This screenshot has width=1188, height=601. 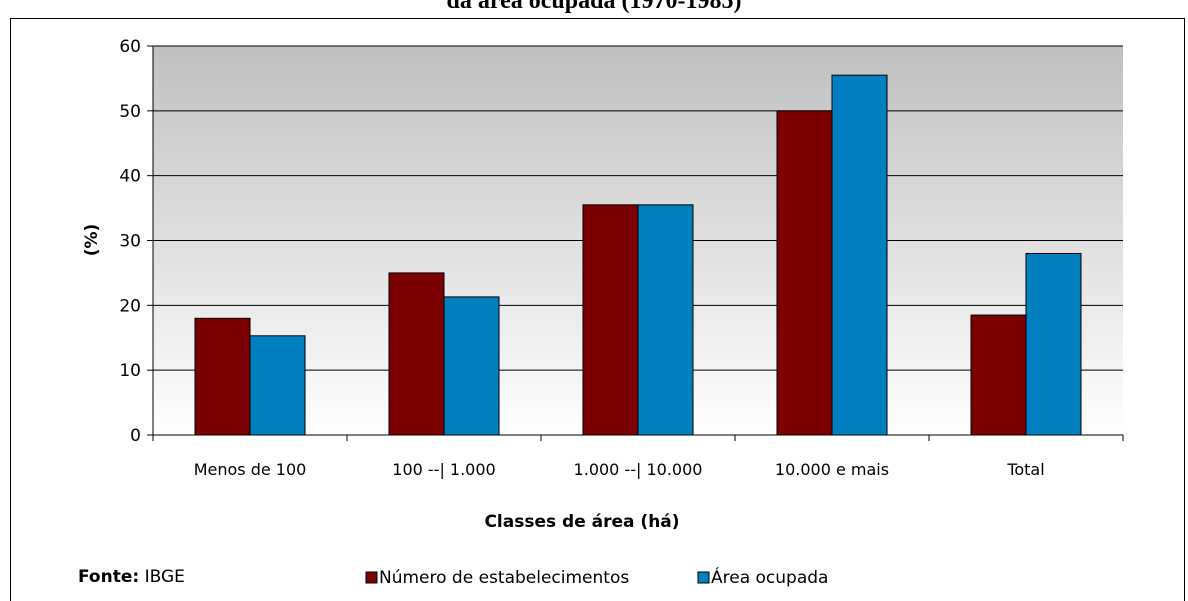 I want to click on x-category-label: 10.000 e mais, so click(x=832, y=469).